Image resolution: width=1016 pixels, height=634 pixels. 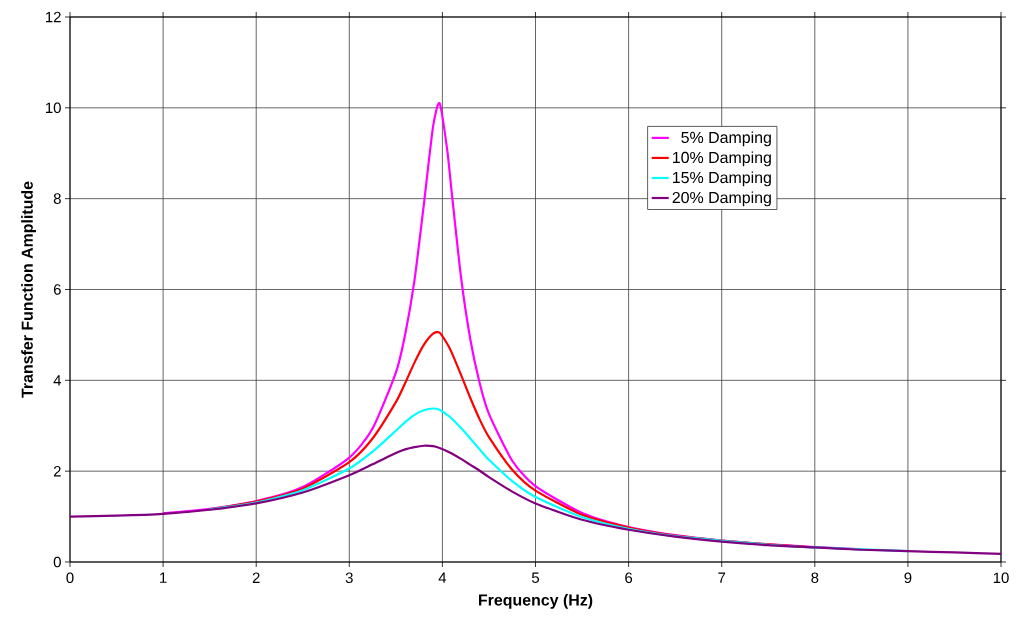 What do you see at coordinates (726, 139) in the screenshot?
I see `legend-label: 5% Damping` at bounding box center [726, 139].